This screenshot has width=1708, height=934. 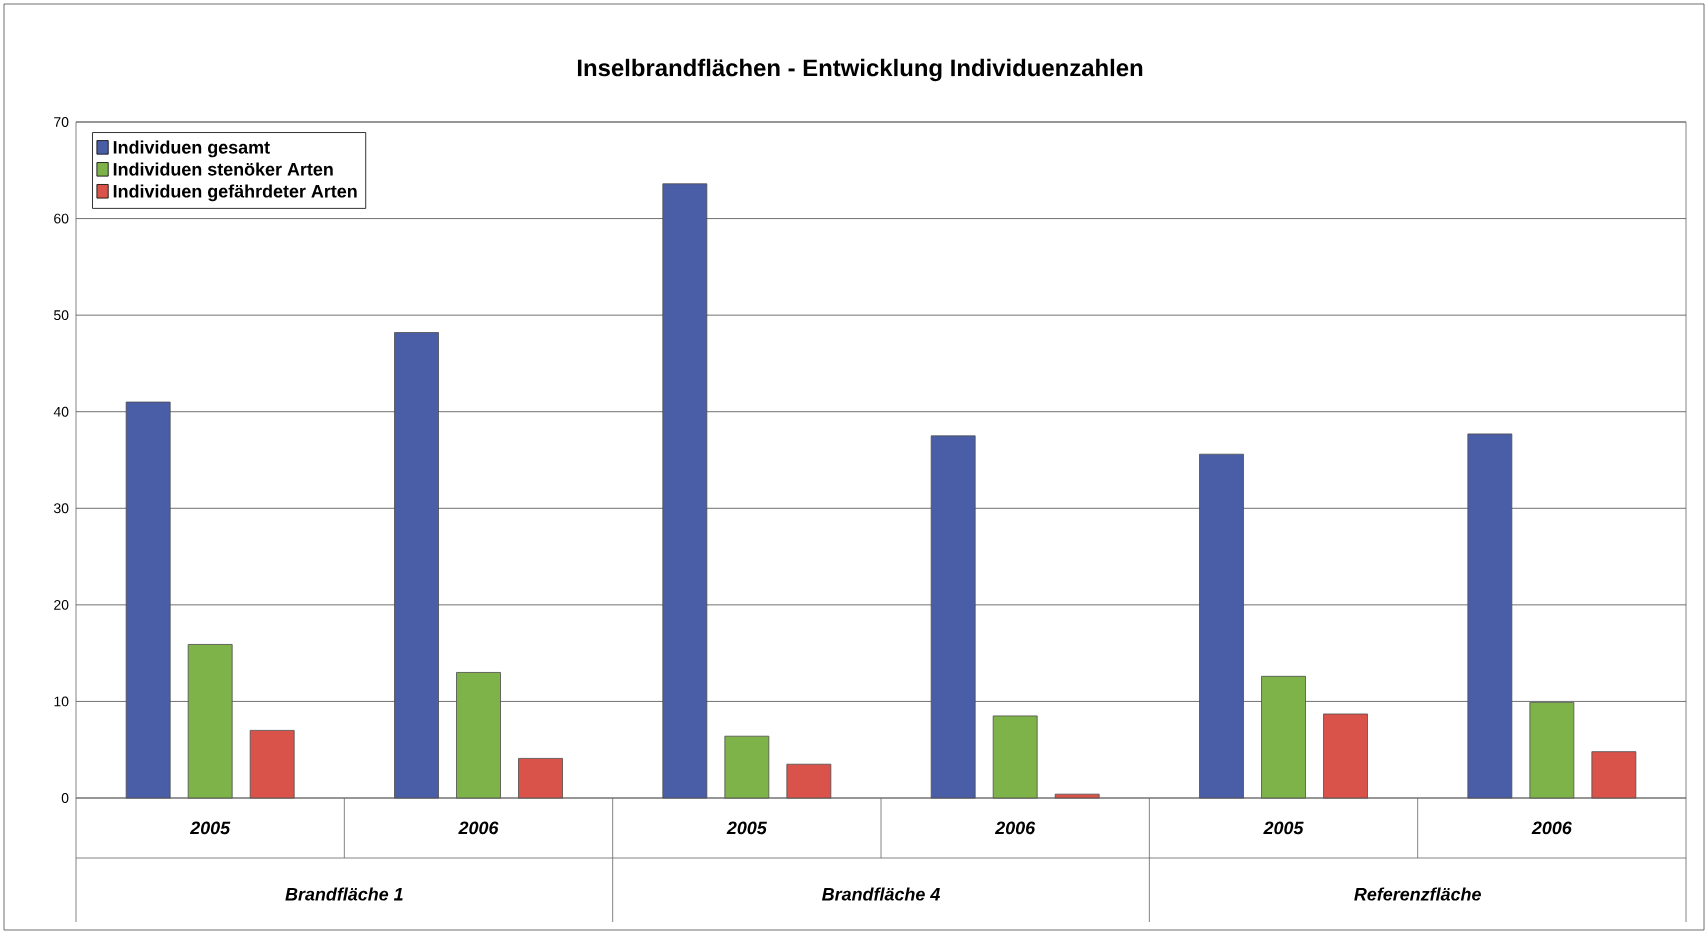 I want to click on text: Brandfläche 4, so click(x=881, y=894).